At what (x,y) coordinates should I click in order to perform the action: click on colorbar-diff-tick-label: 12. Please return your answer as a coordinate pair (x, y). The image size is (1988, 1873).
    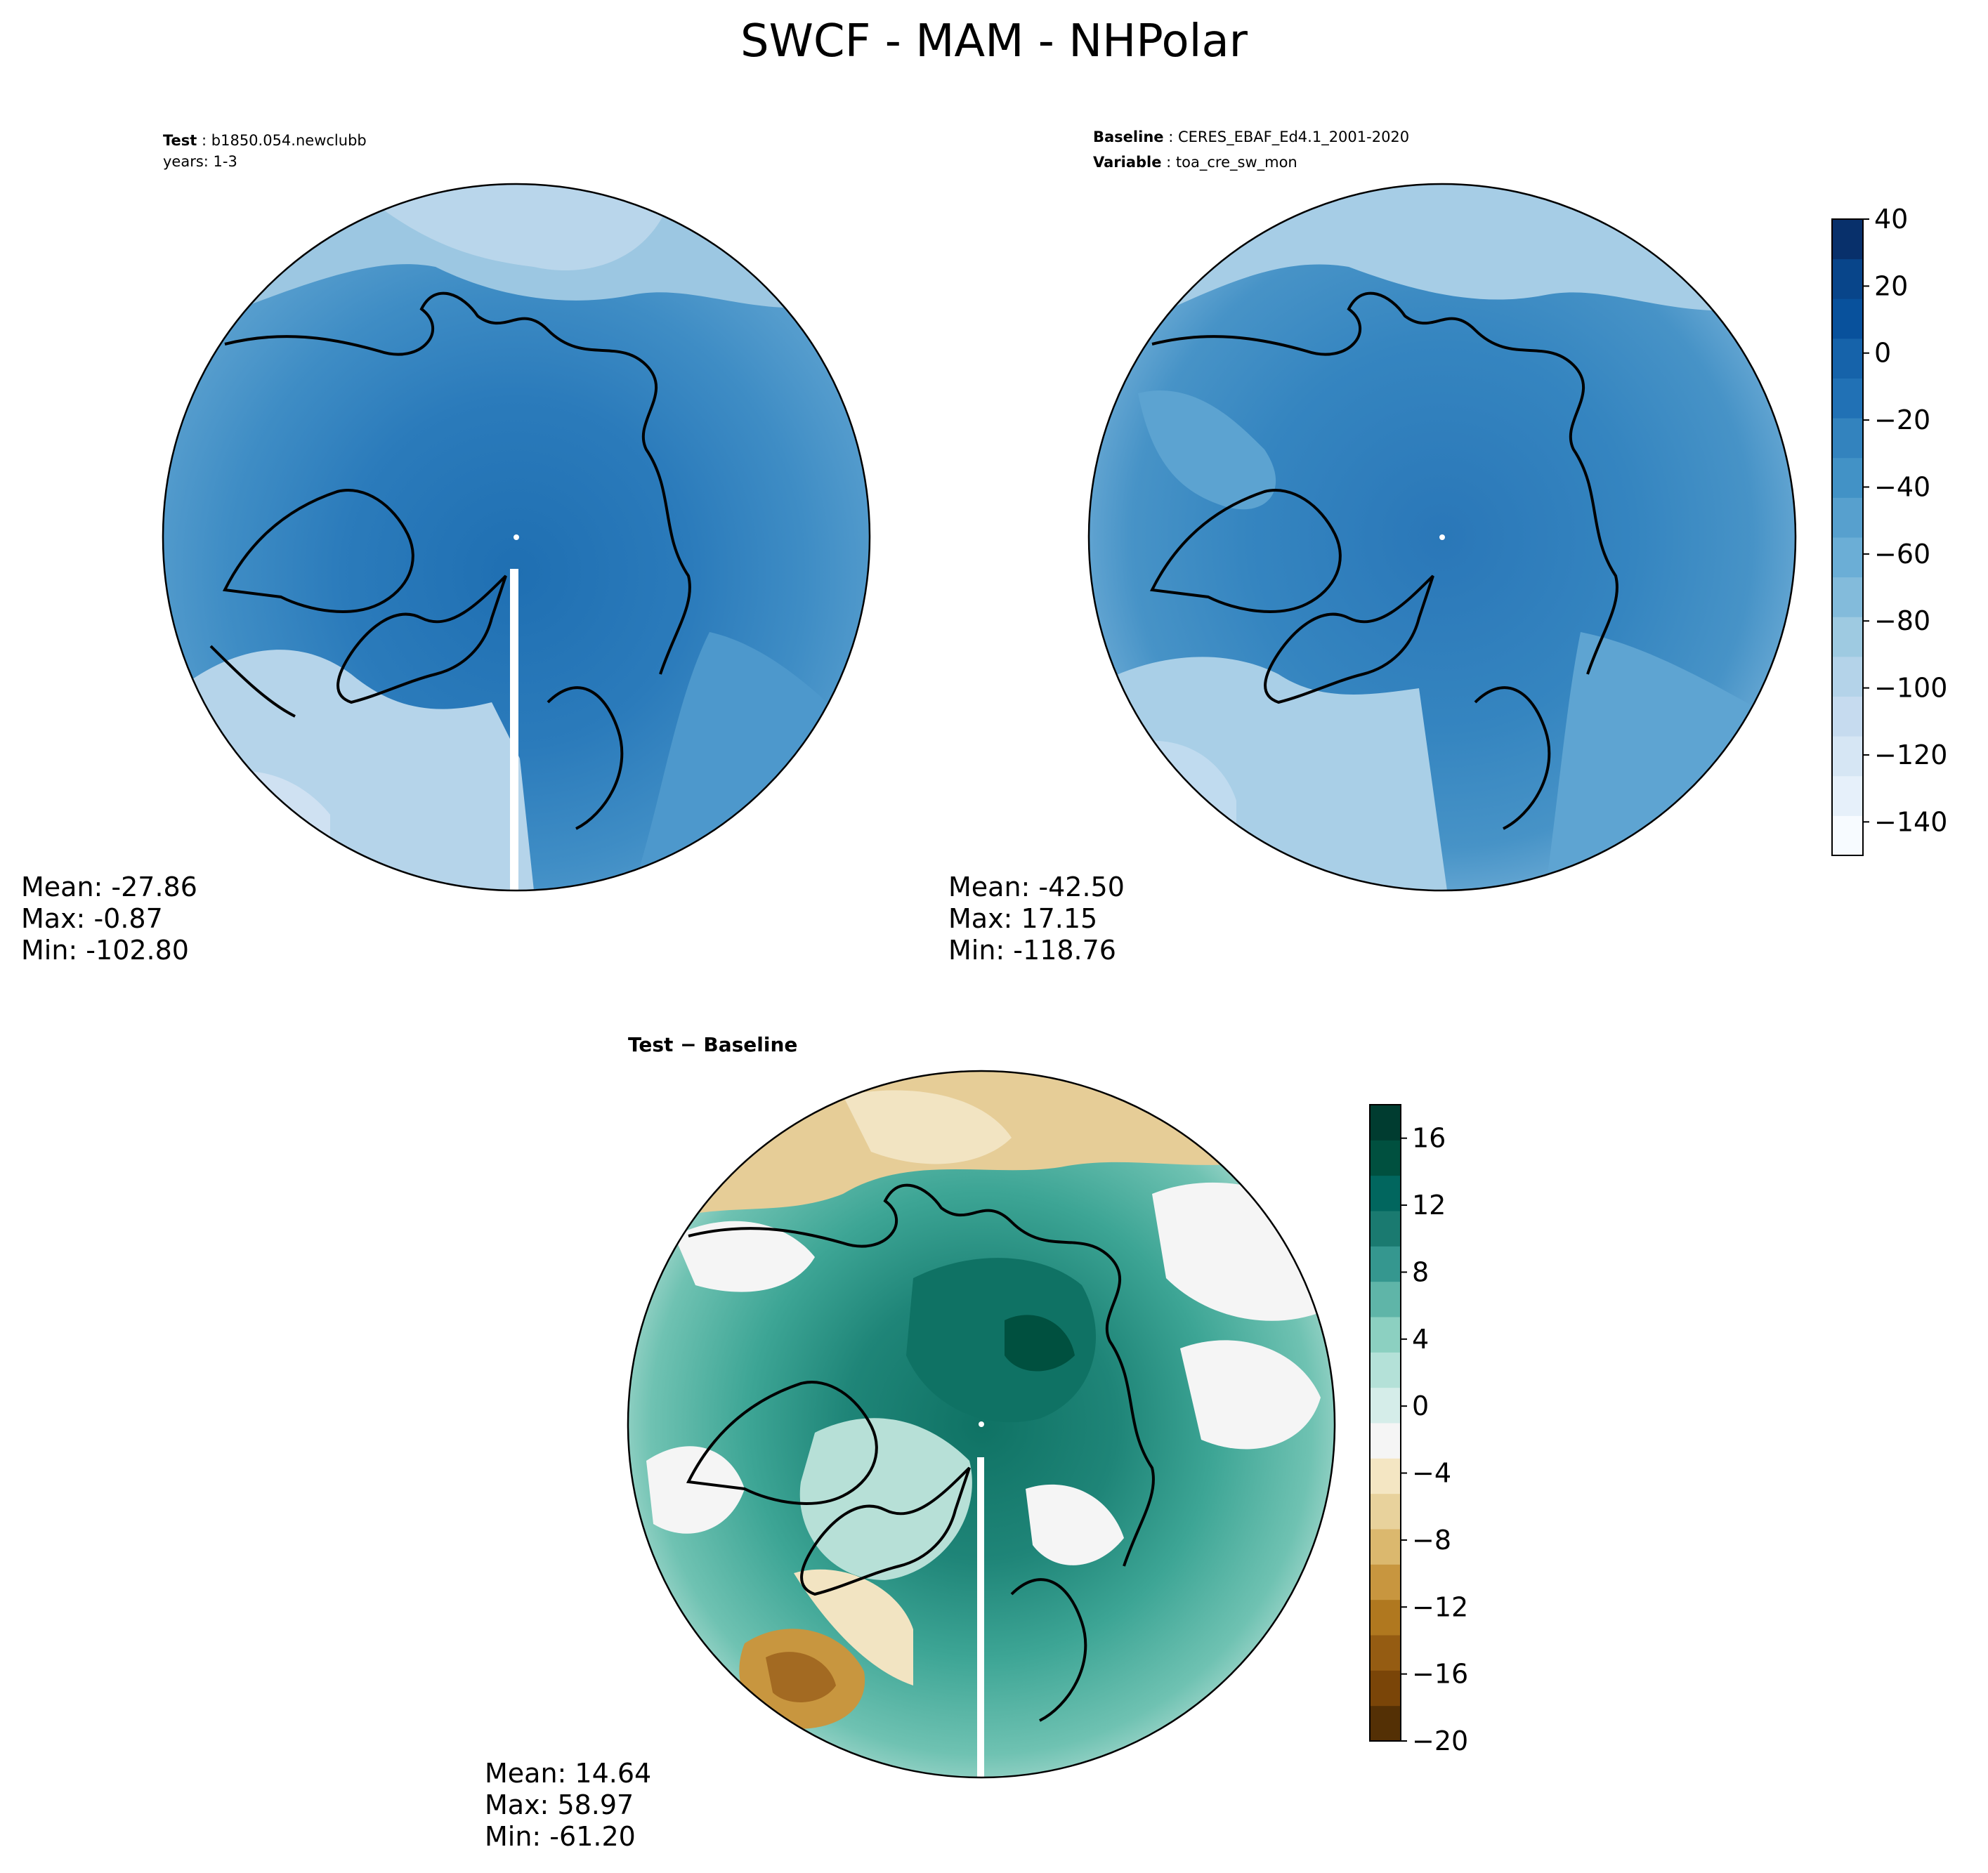
    Looking at the image, I should click on (1429, 1205).